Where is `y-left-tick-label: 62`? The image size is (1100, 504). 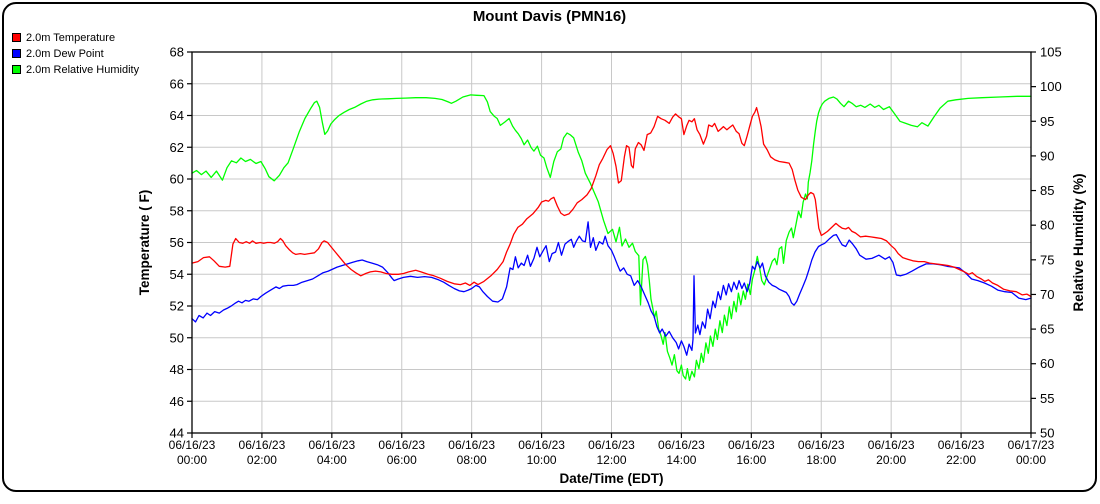
y-left-tick-label: 62 is located at coordinates (177, 147).